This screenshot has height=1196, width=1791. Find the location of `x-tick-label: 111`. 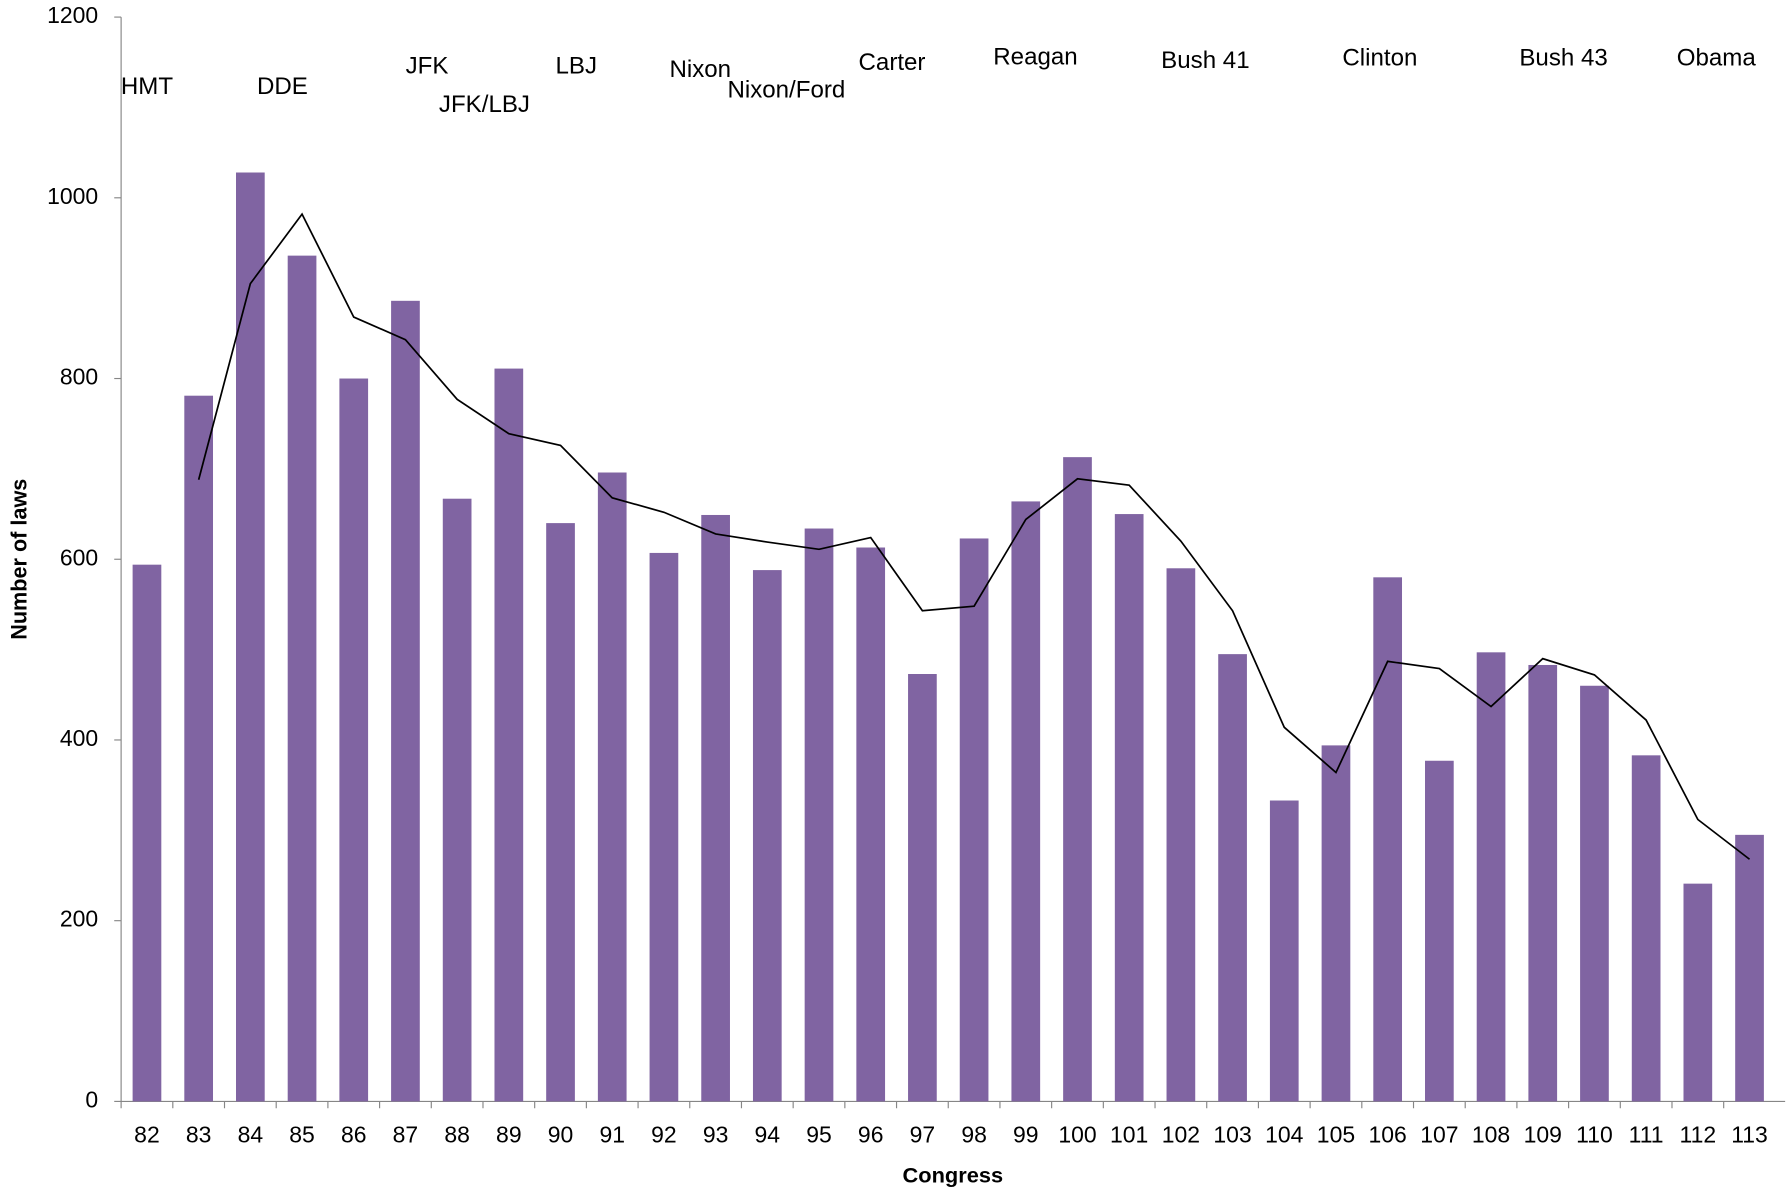

x-tick-label: 111 is located at coordinates (1646, 1135).